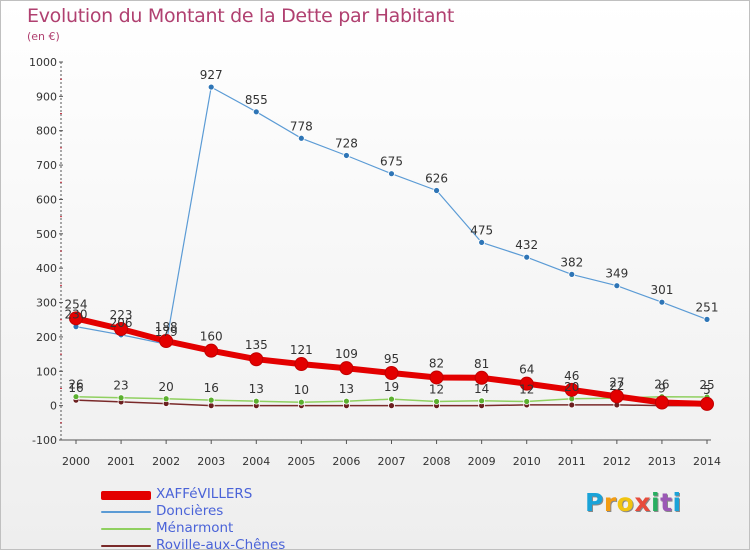 This screenshot has width=750, height=554. Describe the element at coordinates (166, 327) in the screenshot. I see `data-label: 188` at that location.